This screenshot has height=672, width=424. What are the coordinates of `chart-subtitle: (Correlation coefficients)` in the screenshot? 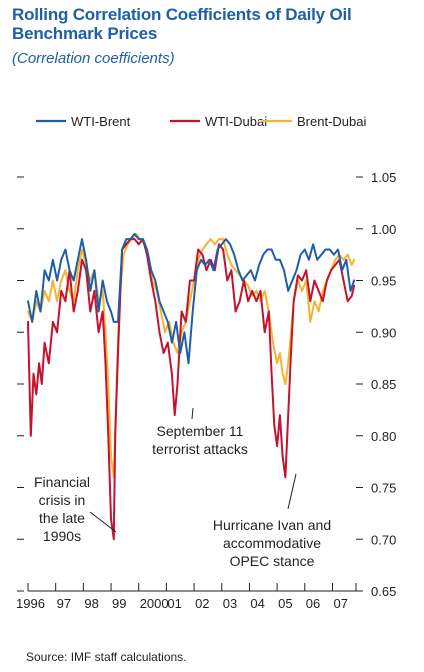 It's located at (93, 58).